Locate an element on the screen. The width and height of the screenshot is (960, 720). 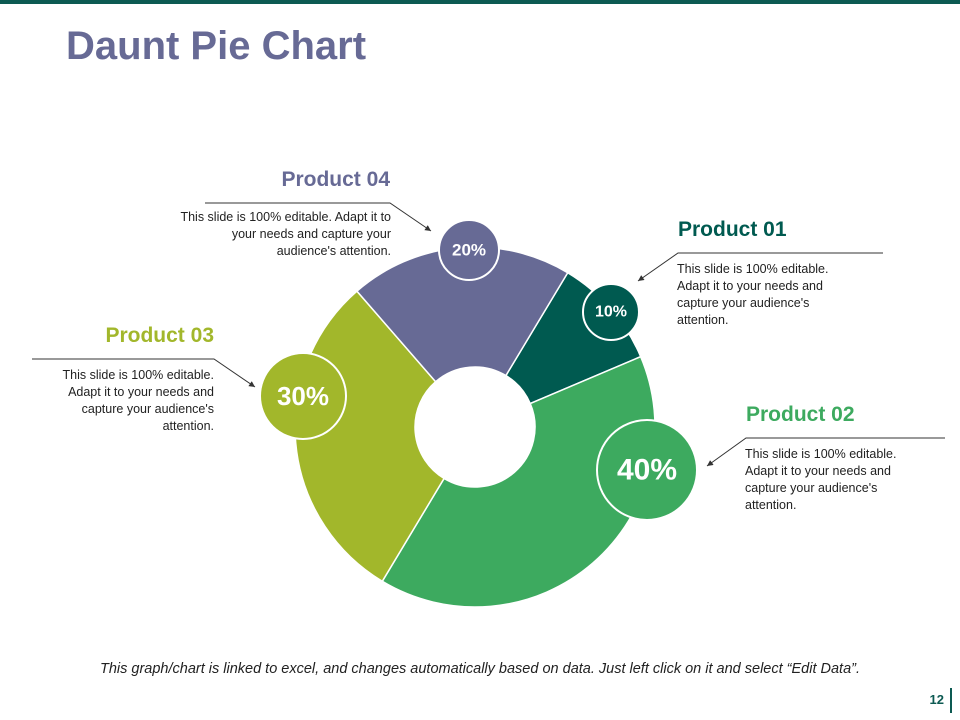
value-label: 10% is located at coordinates (611, 312).